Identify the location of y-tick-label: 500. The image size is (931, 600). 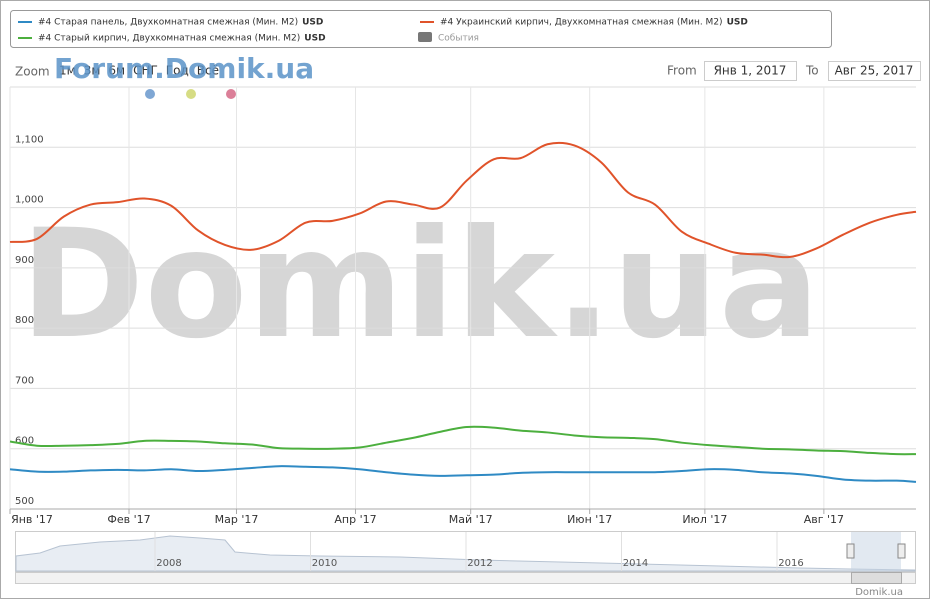
(24, 501).